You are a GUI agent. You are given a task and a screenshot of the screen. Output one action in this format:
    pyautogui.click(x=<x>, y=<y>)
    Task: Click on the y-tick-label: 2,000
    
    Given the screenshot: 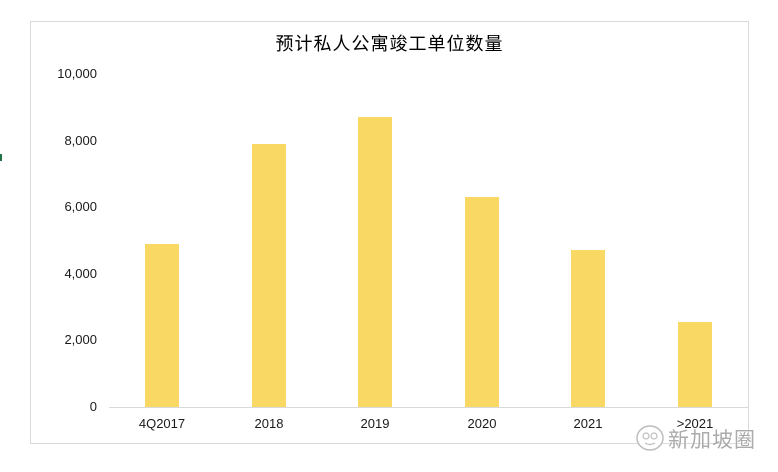 What is the action you would take?
    pyautogui.click(x=80, y=340)
    